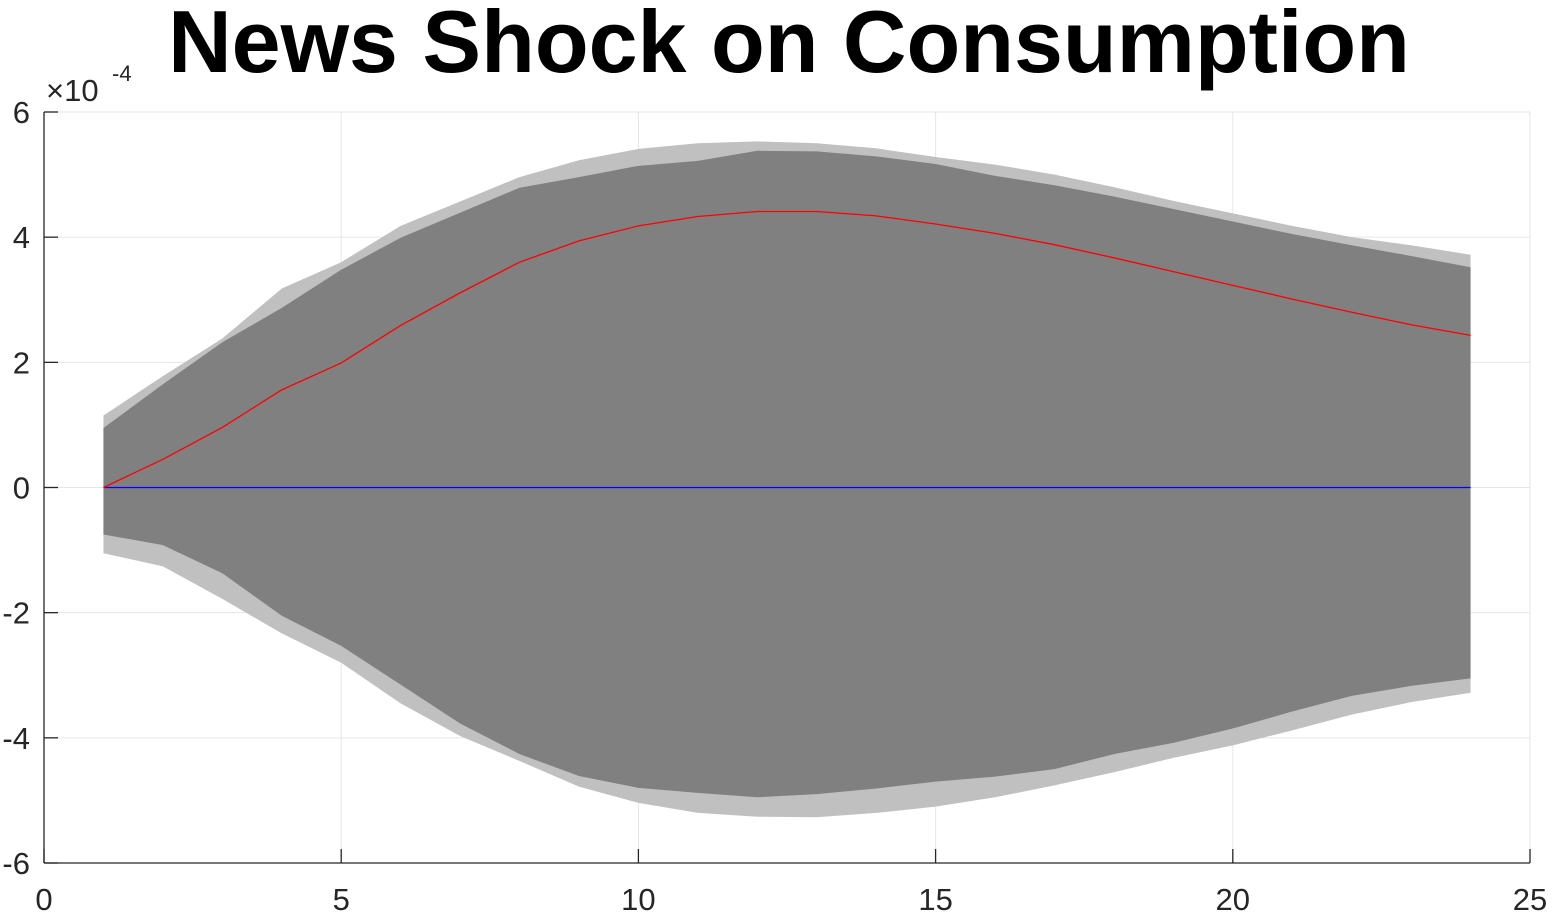 This screenshot has width=1552, height=914. Describe the element at coordinates (16, 613) in the screenshot. I see `y-tick-label: -2` at that location.